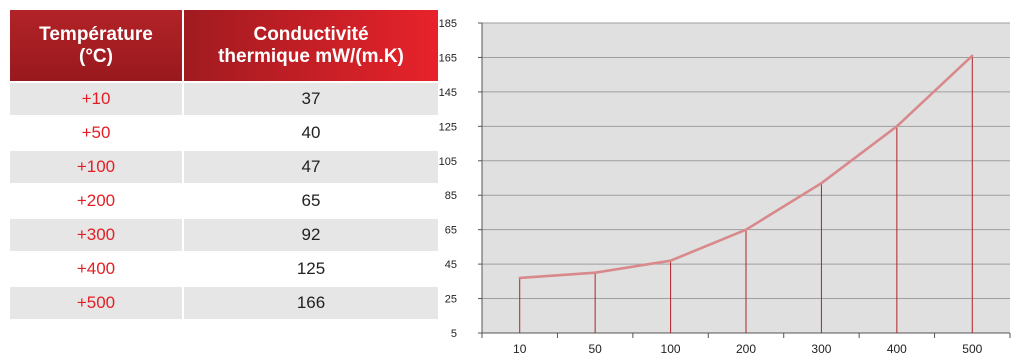 This screenshot has width=1020, height=356. What do you see at coordinates (746, 349) in the screenshot?
I see `x-tick-label: 200` at bounding box center [746, 349].